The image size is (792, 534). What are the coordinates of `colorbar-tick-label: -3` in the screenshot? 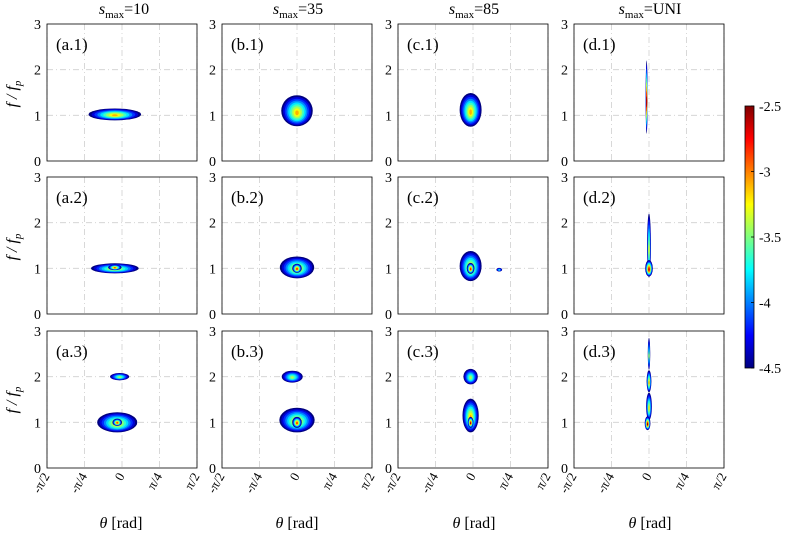 It's located at (765, 173).